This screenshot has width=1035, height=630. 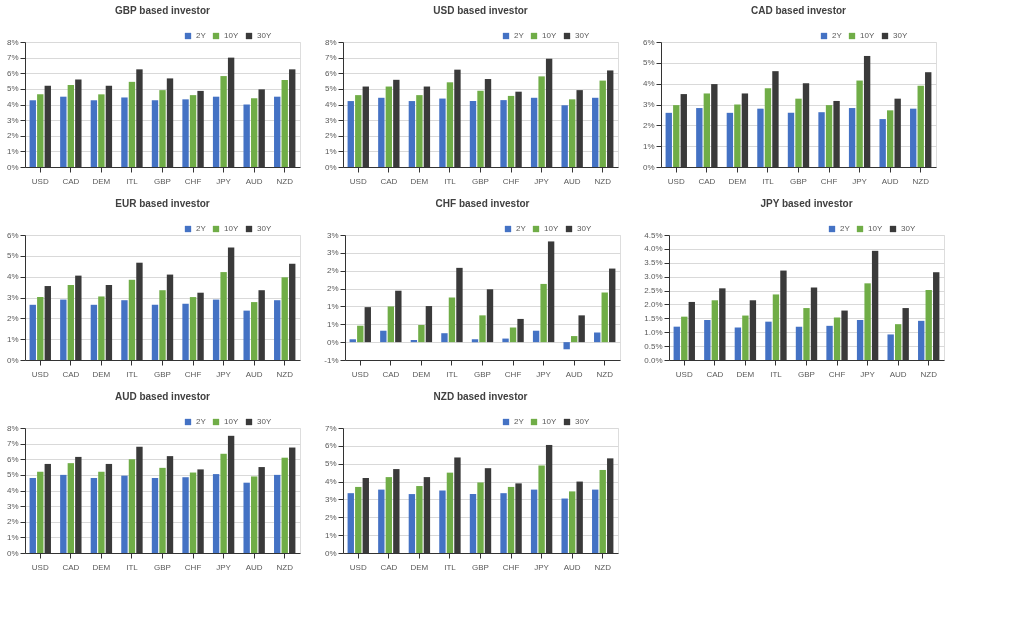 I want to click on y-tick-label: 4.5%, so click(x=653, y=235).